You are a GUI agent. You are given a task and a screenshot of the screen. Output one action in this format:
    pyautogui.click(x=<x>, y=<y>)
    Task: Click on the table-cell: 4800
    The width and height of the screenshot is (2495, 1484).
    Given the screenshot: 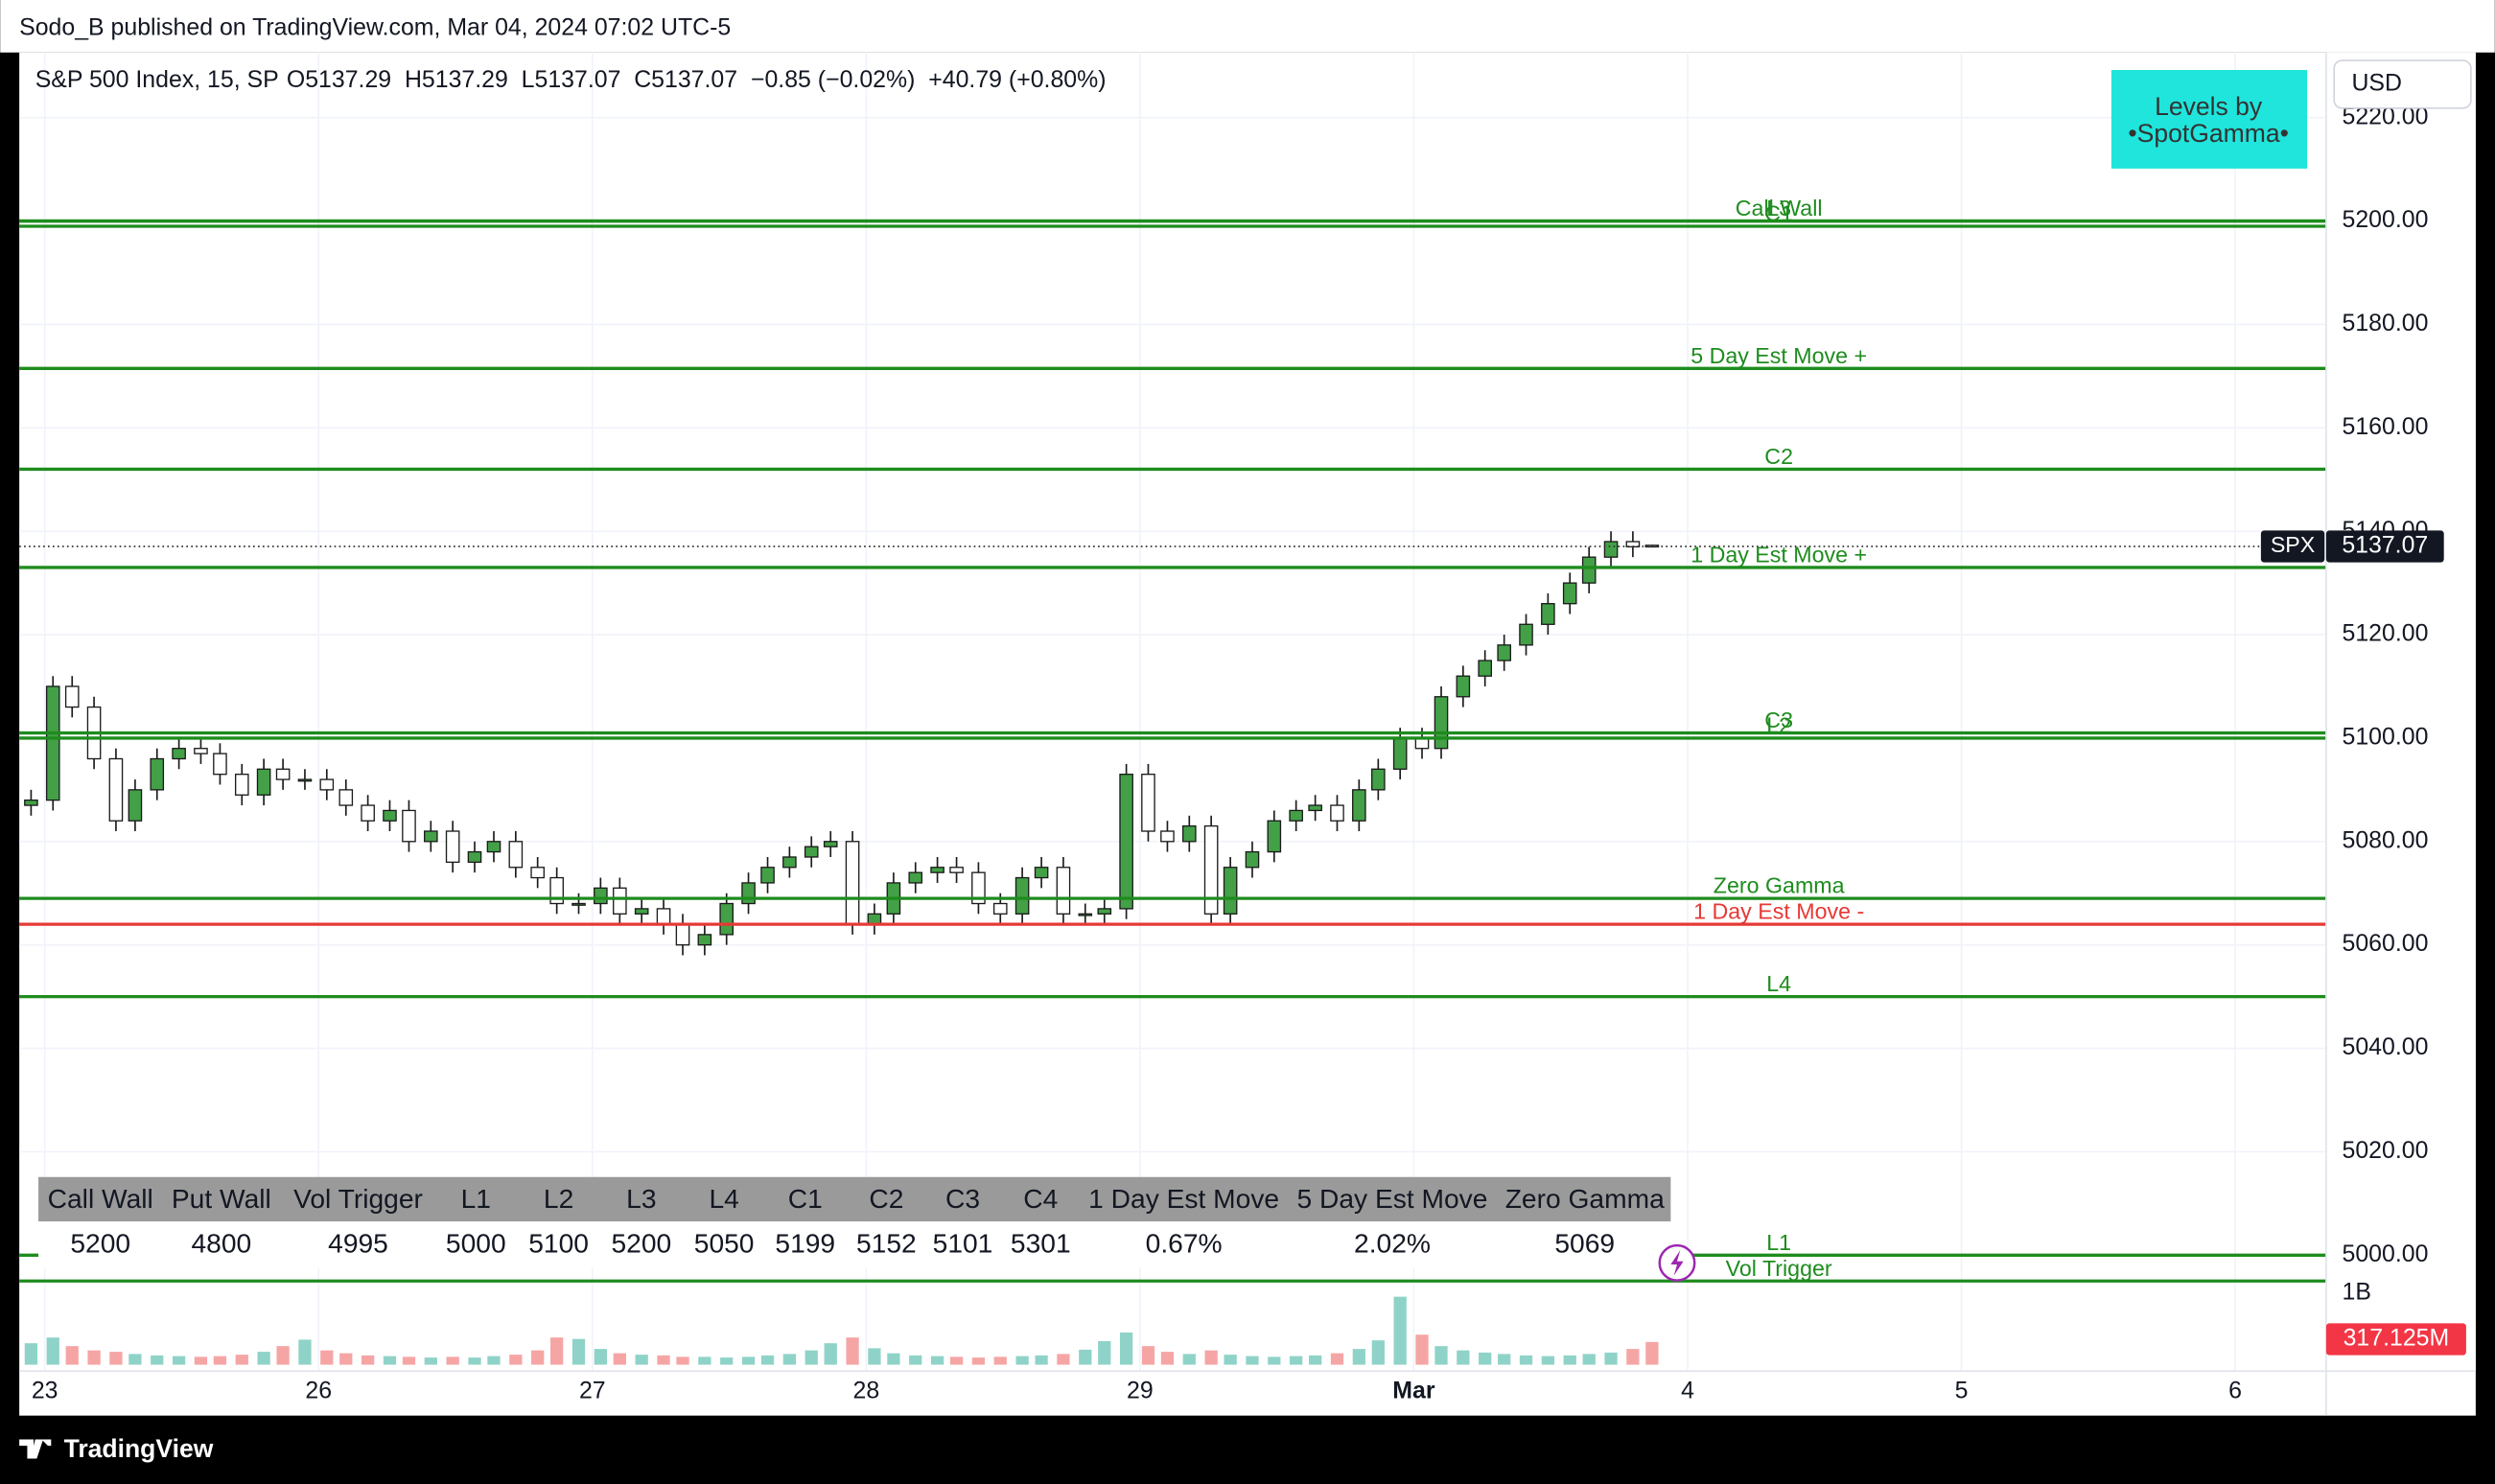 What is the action you would take?
    pyautogui.click(x=221, y=1243)
    